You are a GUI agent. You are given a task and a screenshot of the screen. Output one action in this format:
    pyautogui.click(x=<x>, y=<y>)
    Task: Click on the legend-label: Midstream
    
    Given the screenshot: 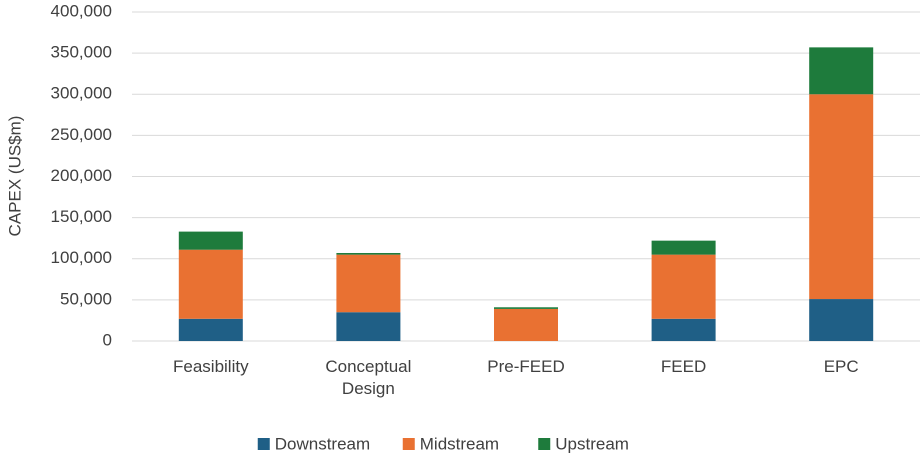 What is the action you would take?
    pyautogui.click(x=459, y=443)
    